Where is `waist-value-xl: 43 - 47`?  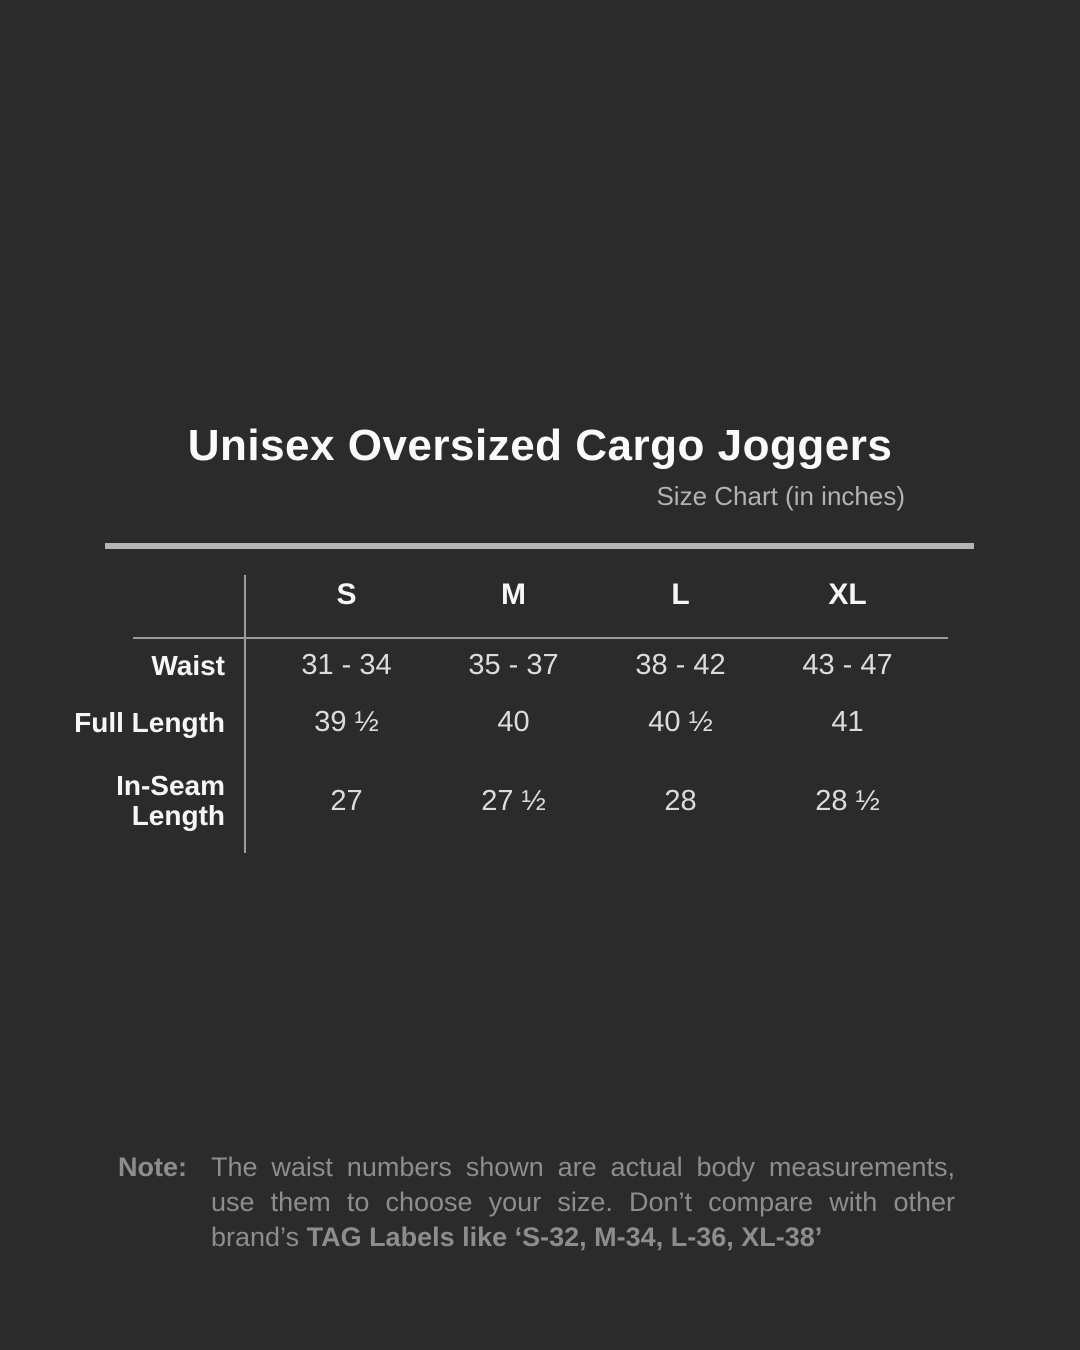
waist-value-xl: 43 - 47 is located at coordinates (847, 665).